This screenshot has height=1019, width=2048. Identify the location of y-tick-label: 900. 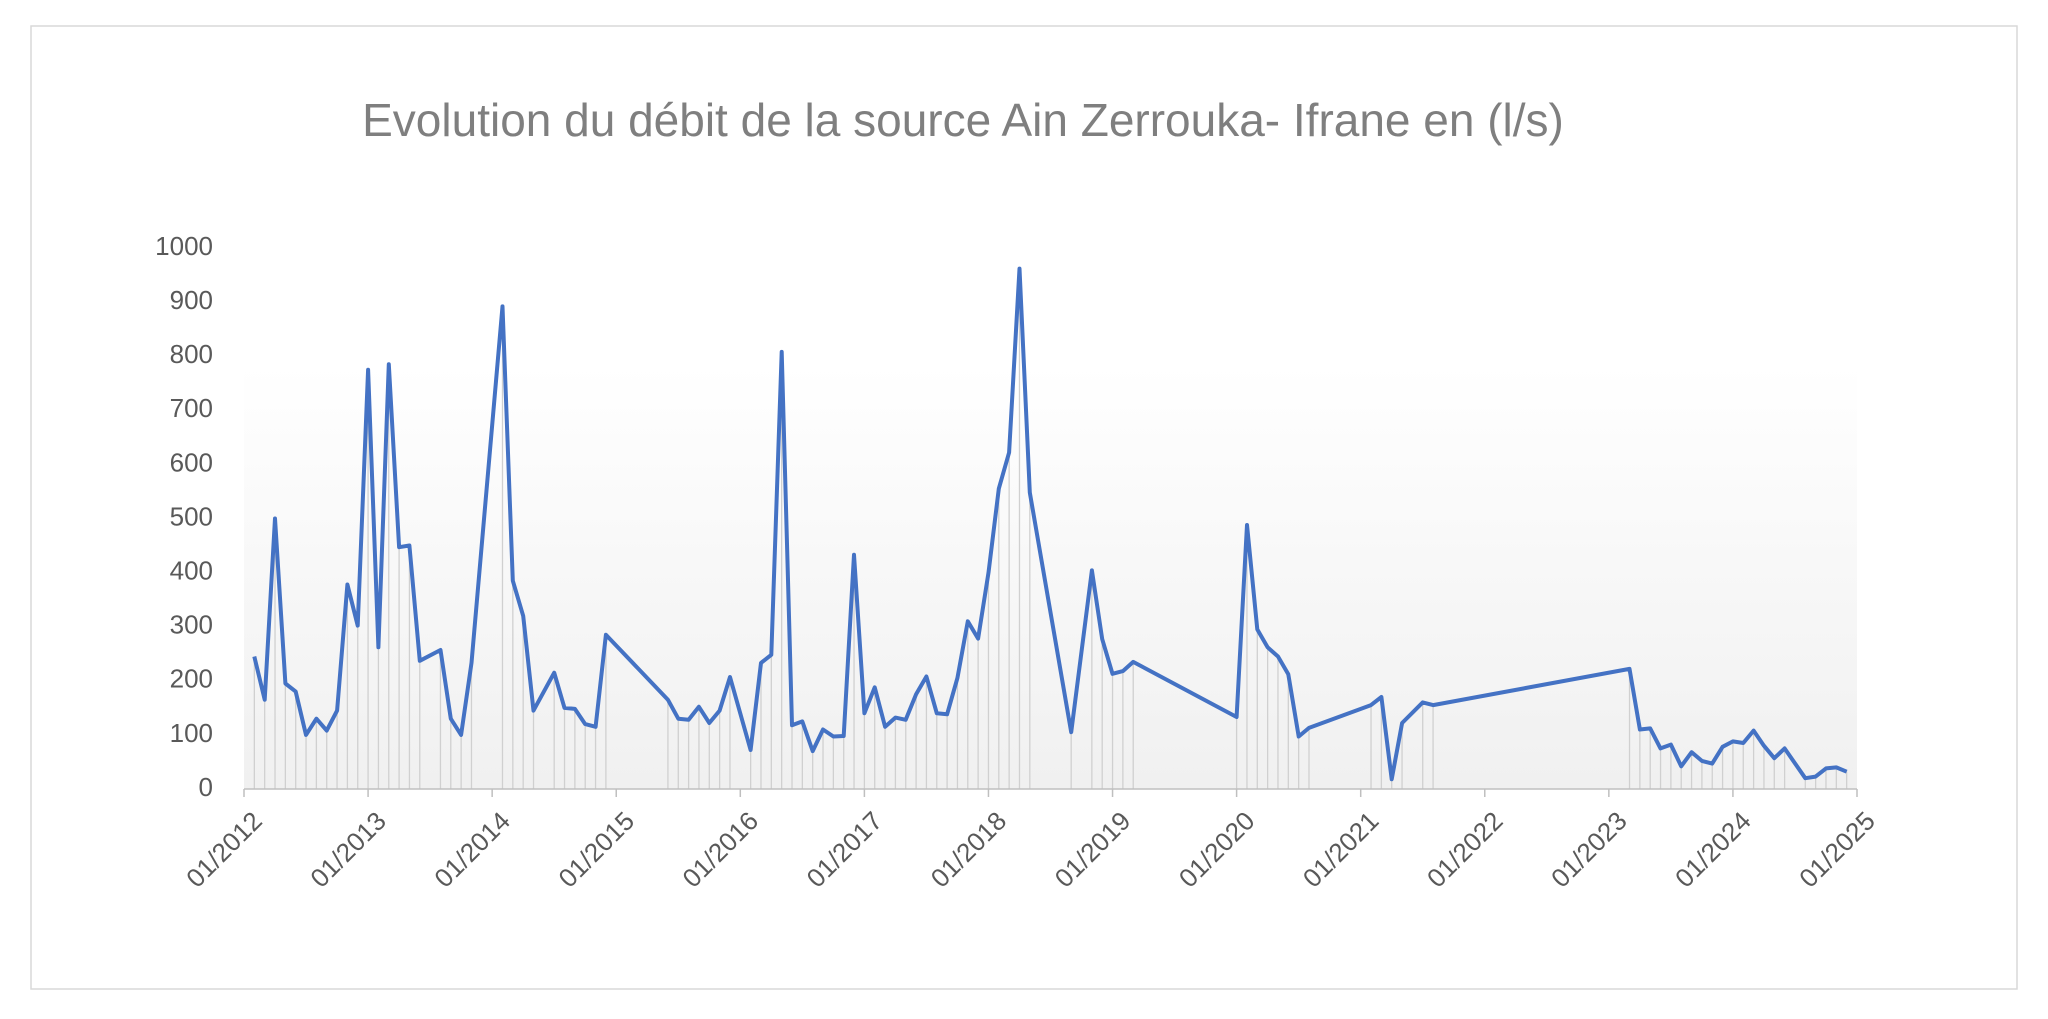
(191, 300).